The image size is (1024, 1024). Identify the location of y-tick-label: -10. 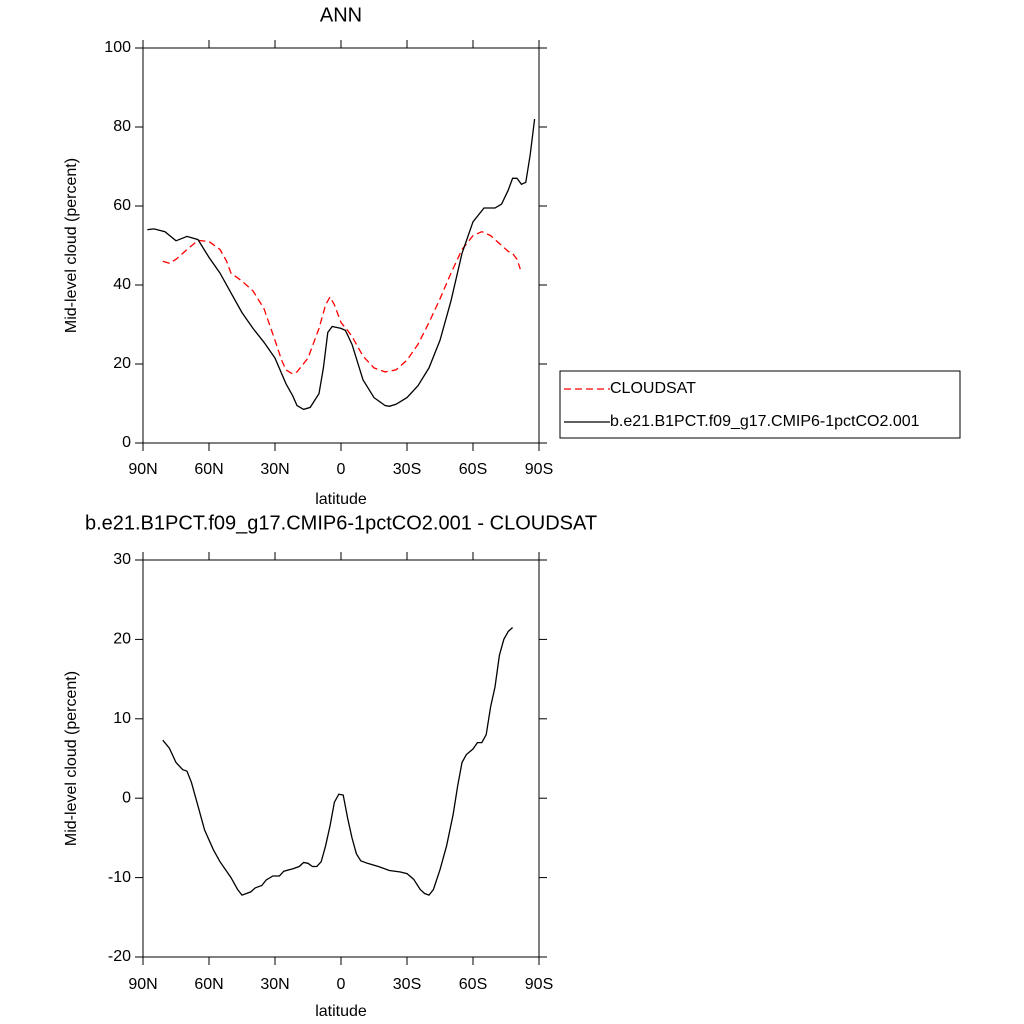
(119, 877).